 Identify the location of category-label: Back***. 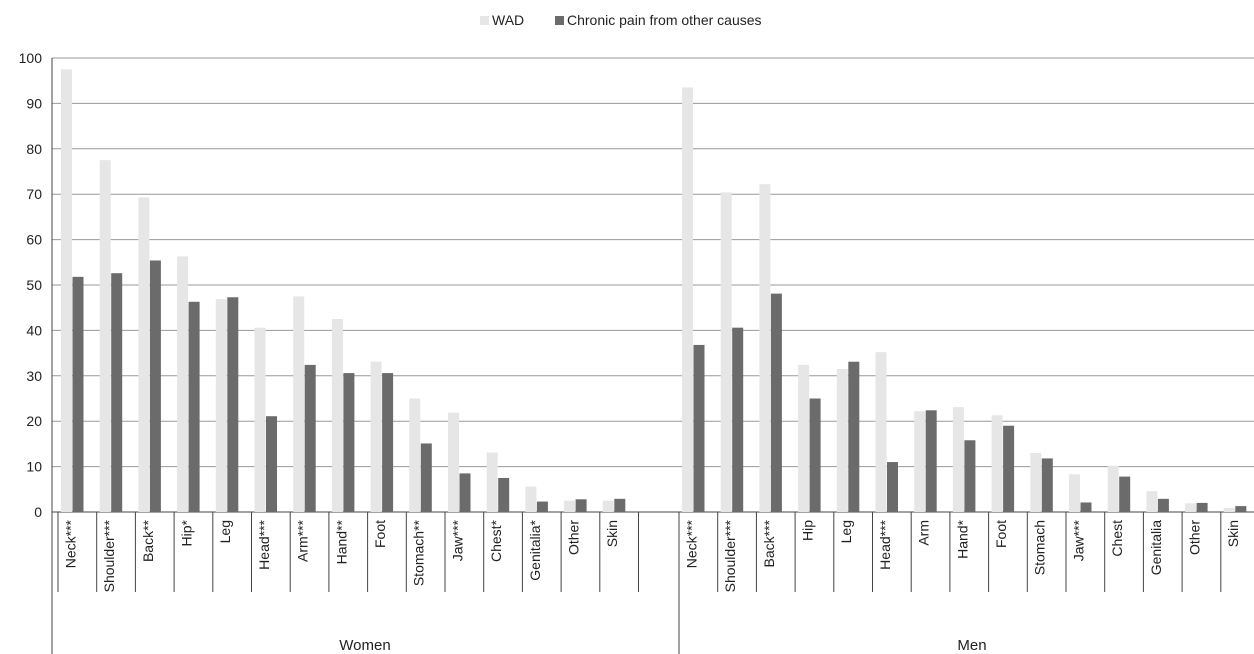
(769, 543).